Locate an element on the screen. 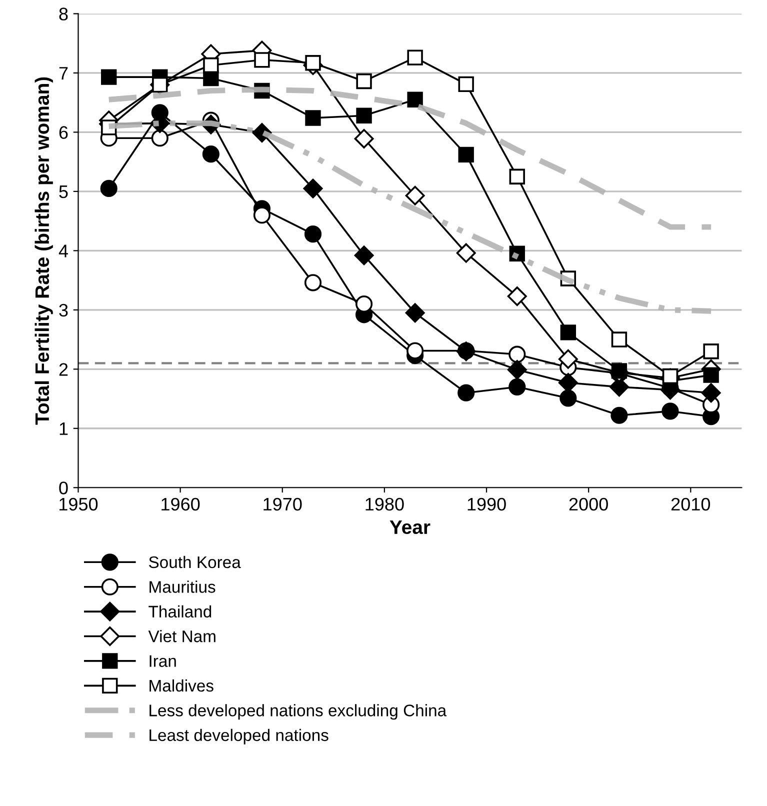 The width and height of the screenshot is (767, 806). y-axis-title: Total Fertility Rate (births per woman) is located at coordinates (43, 251).